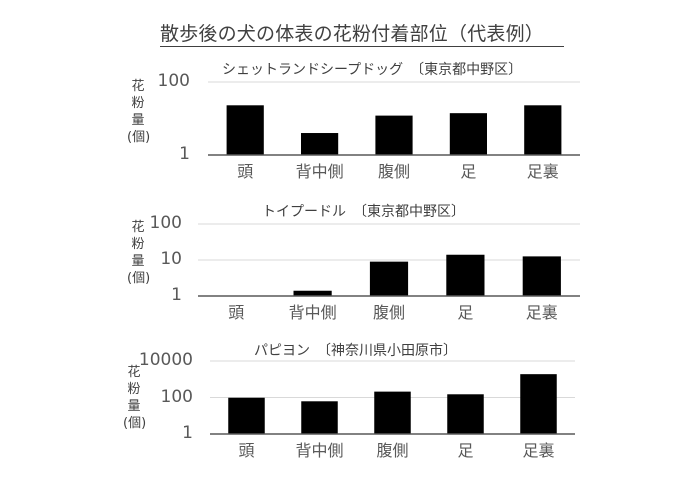 This screenshot has width=700, height=485. Describe the element at coordinates (171, 259) in the screenshot. I see `y-tick-label: 10` at that location.